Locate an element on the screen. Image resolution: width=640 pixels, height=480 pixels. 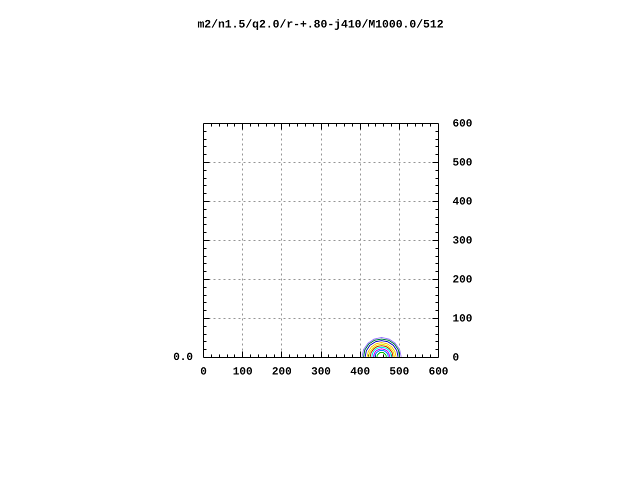
x-tick-label: 100 is located at coordinates (242, 372).